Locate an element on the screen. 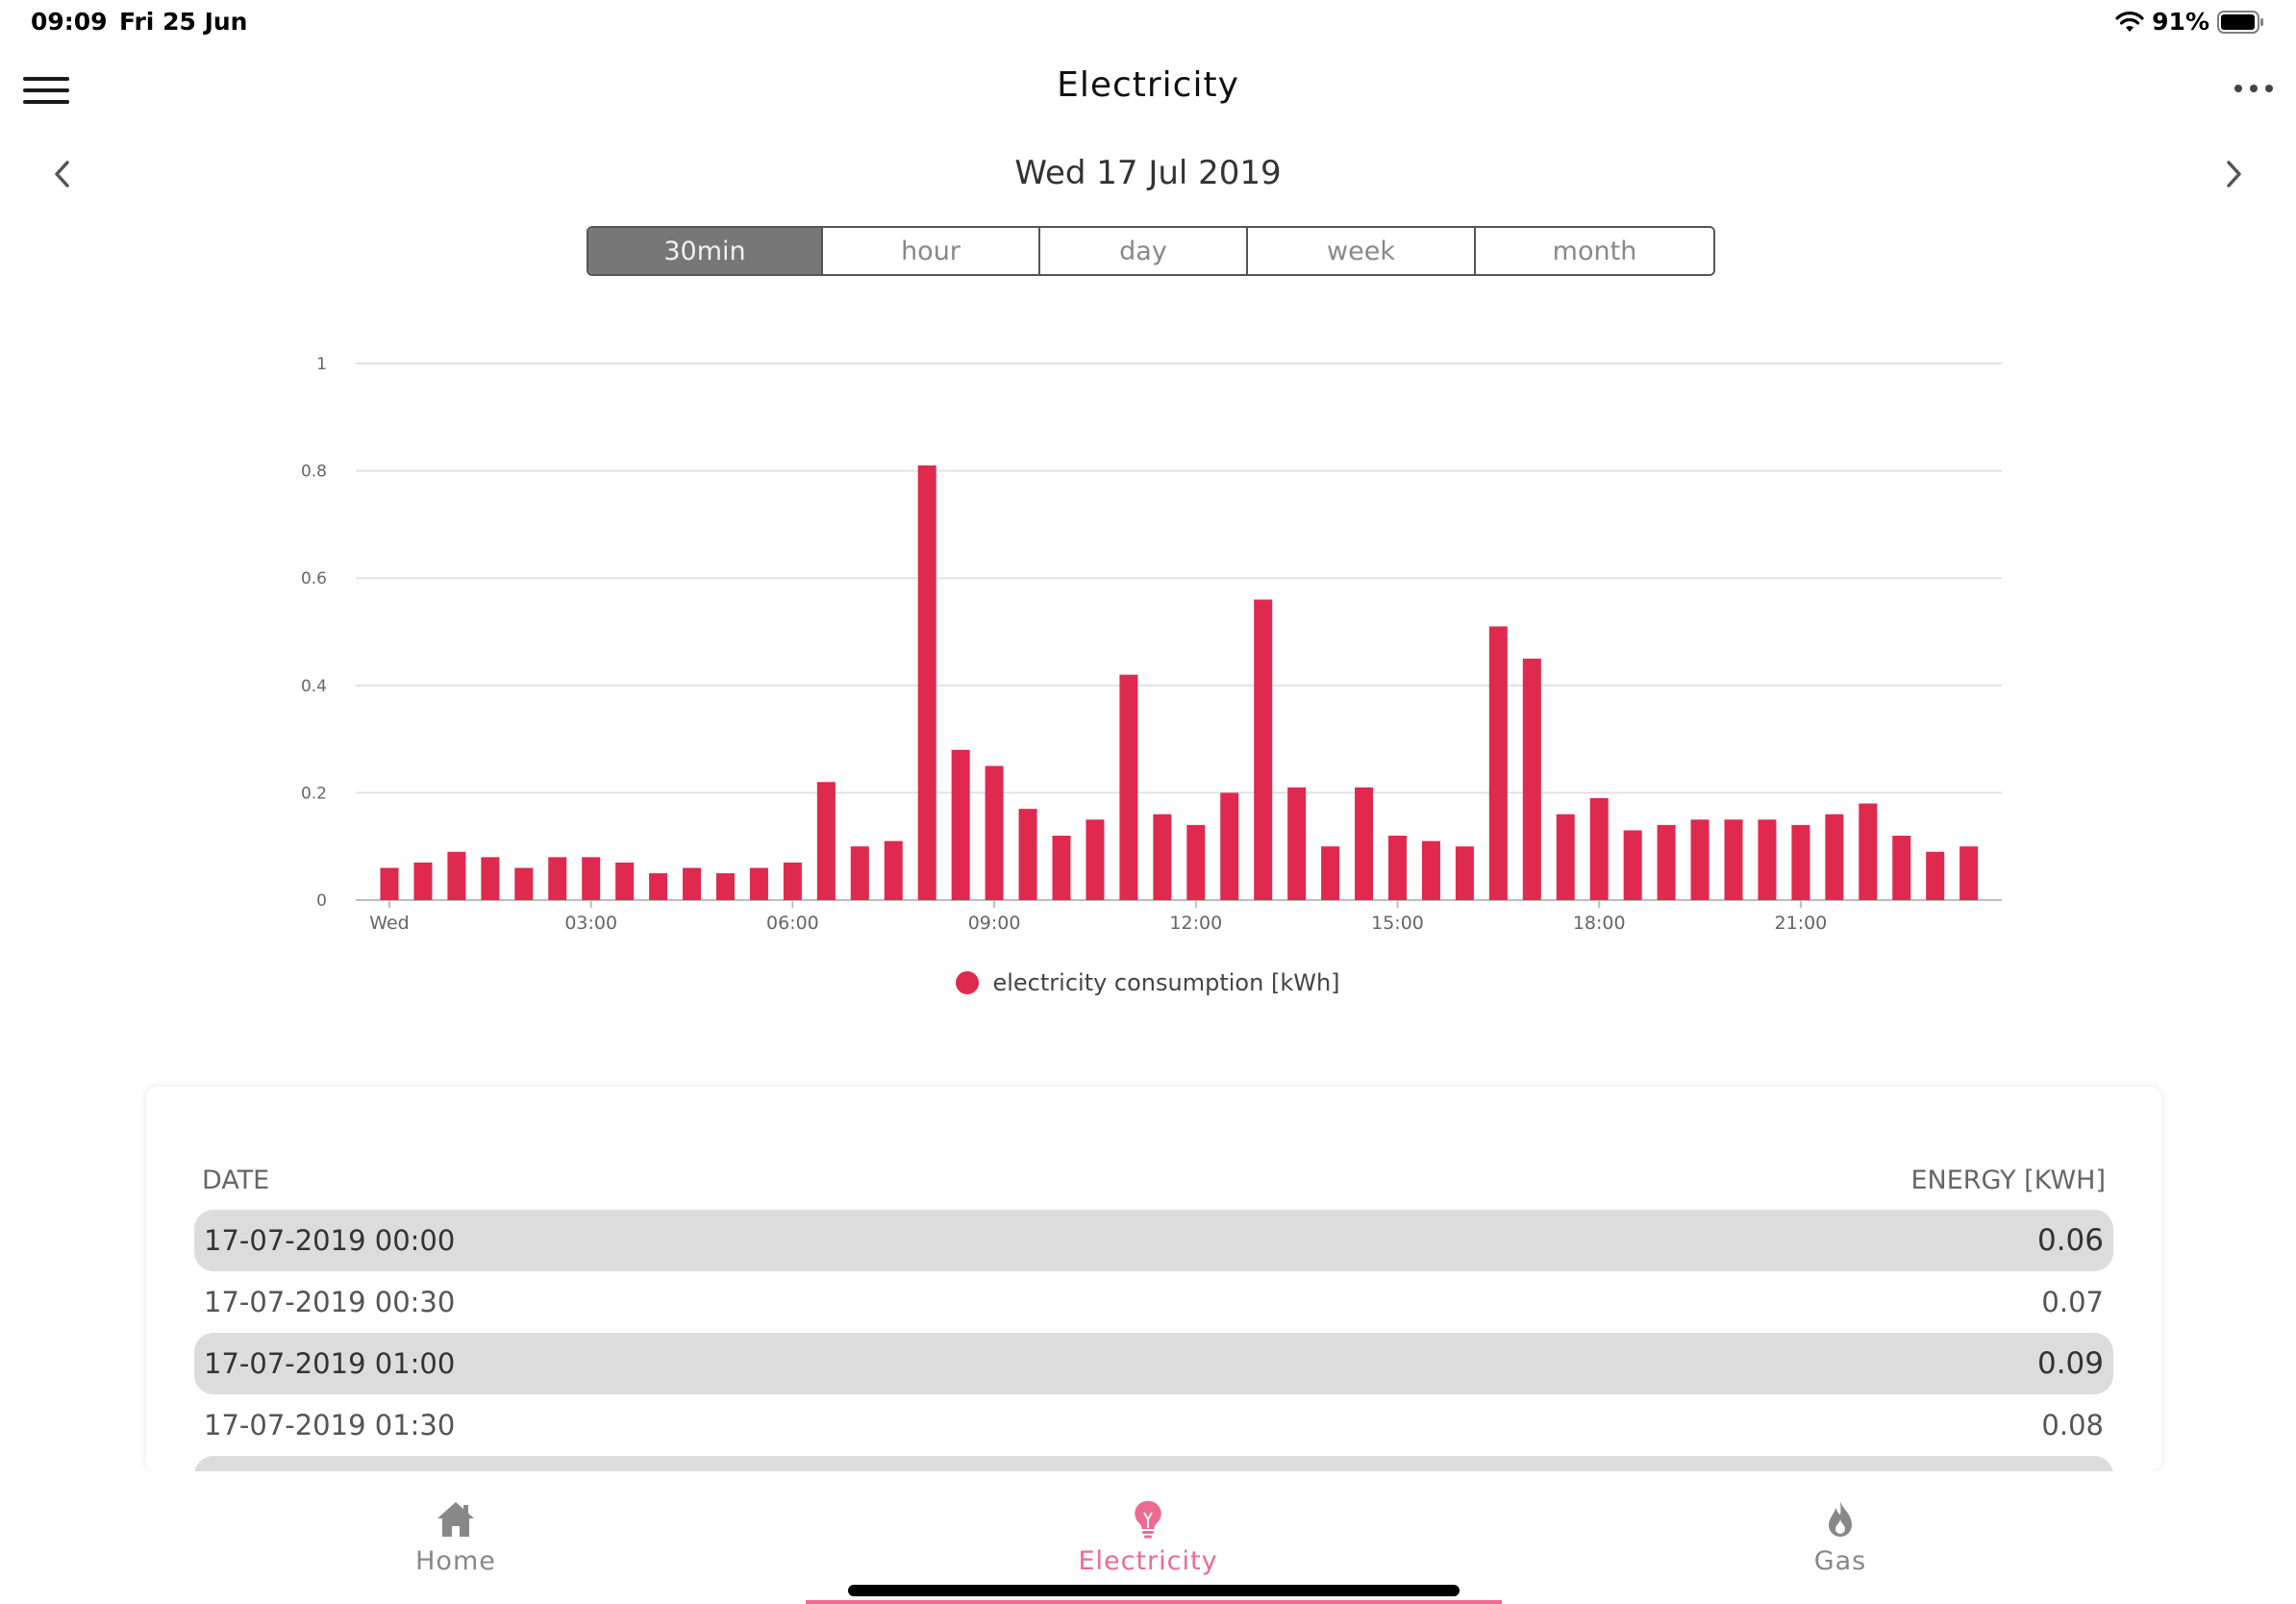  table-row: 17-07-2019 01:00 0.09 is located at coordinates (1153, 1363).